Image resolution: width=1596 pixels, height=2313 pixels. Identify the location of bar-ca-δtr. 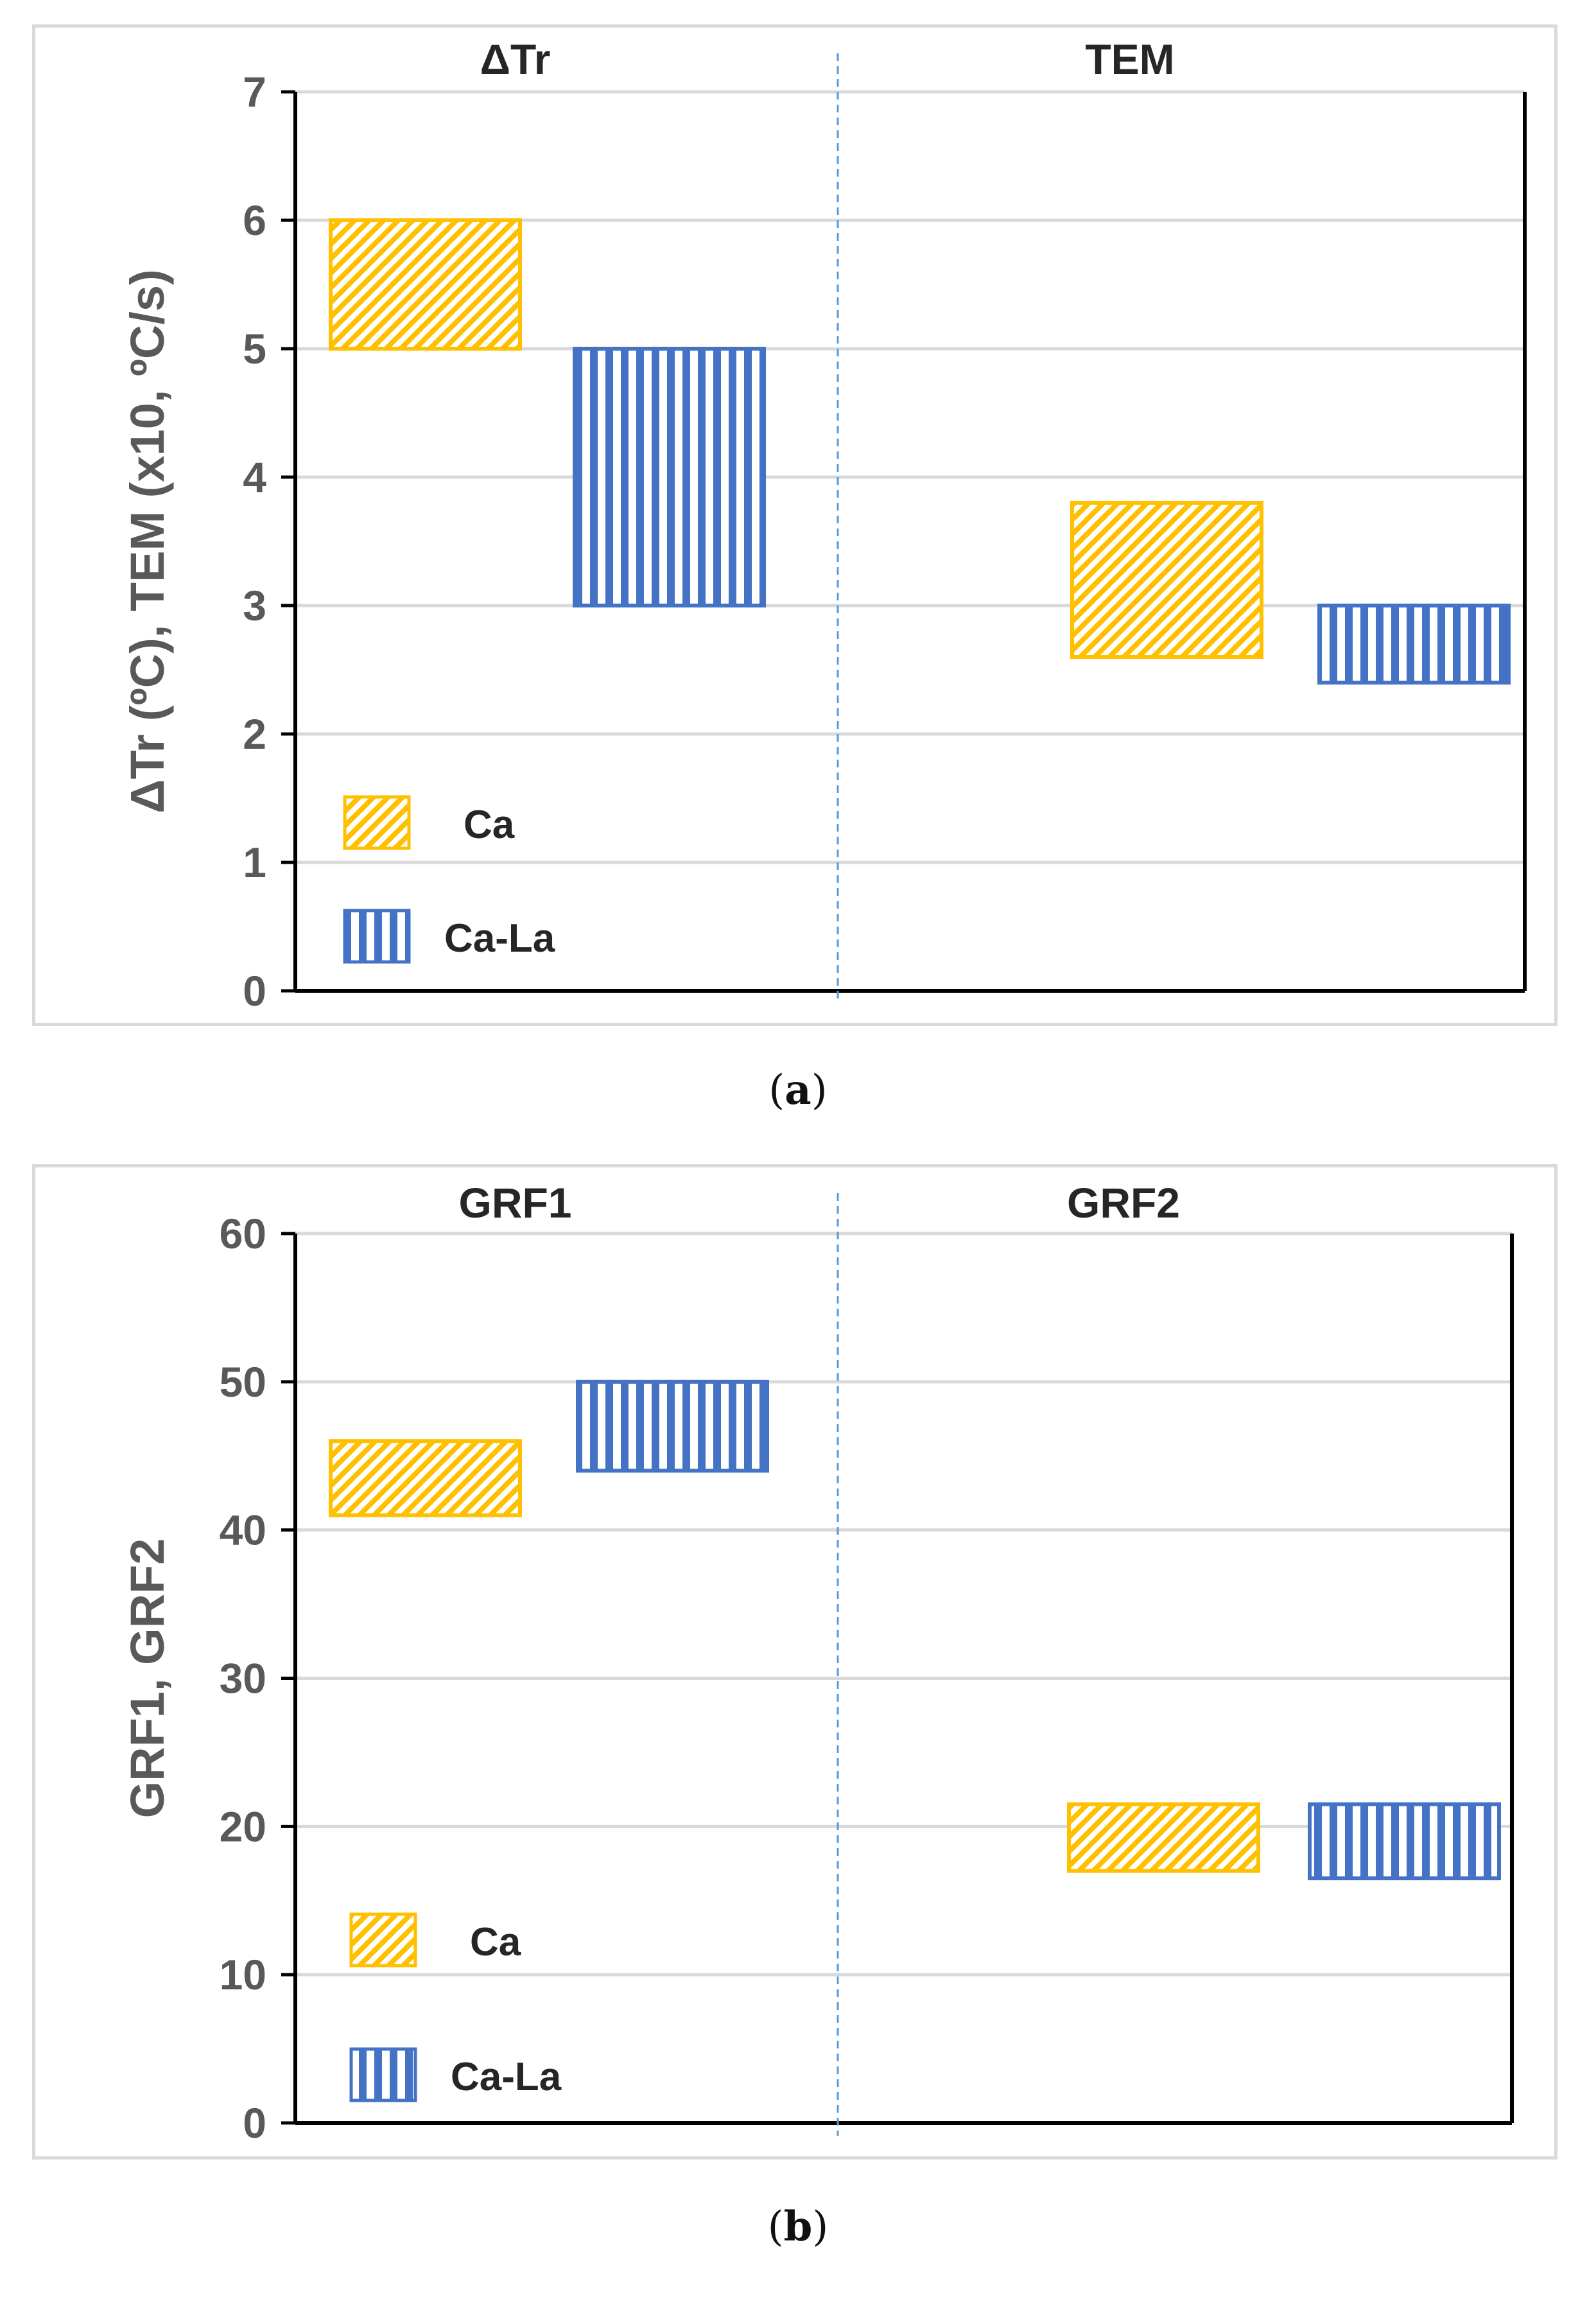
(426, 284).